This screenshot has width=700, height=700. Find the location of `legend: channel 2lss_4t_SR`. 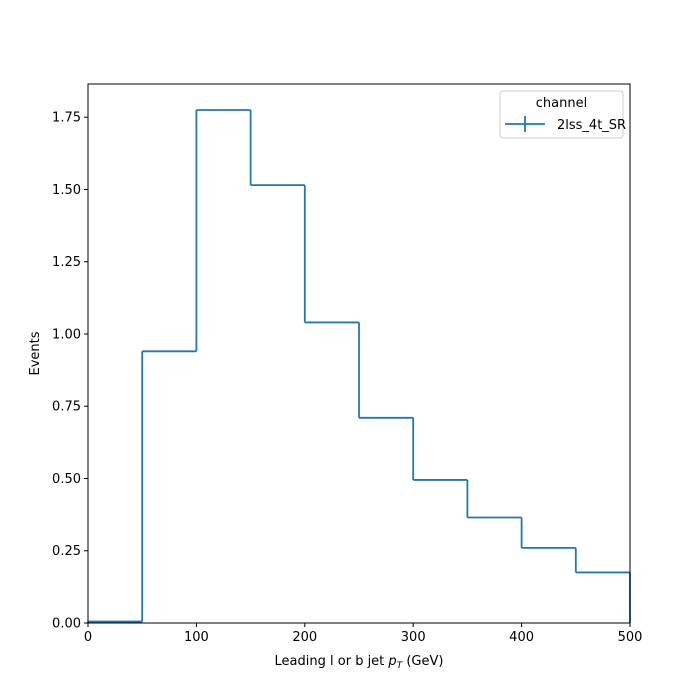

legend: channel 2lss_4t_SR is located at coordinates (562, 114).